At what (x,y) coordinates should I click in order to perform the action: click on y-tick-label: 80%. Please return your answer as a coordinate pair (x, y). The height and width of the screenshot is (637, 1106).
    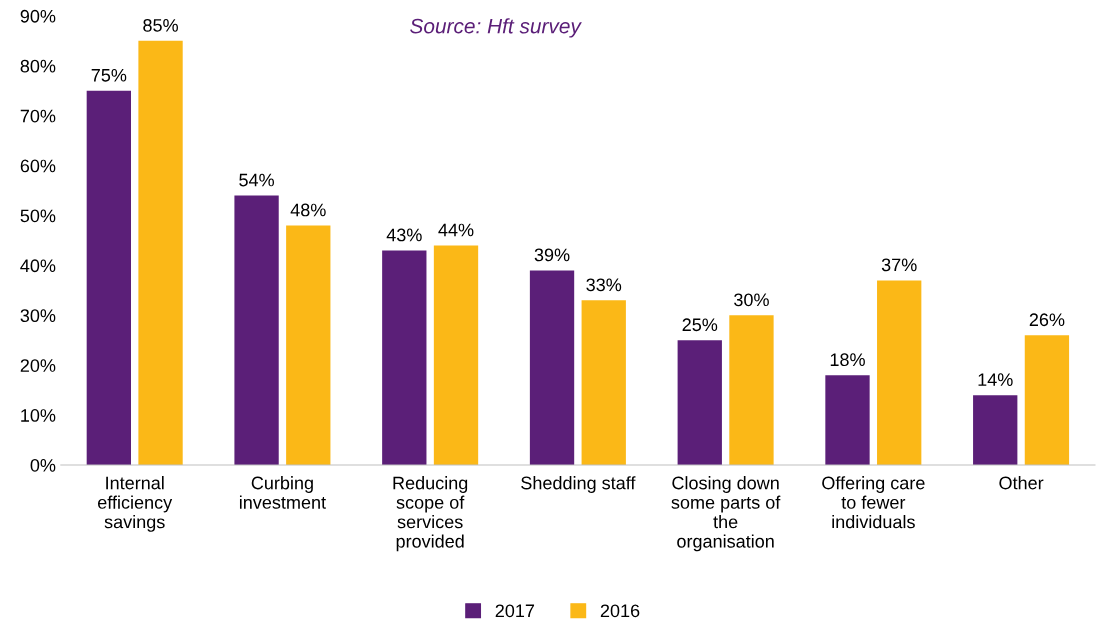
    Looking at the image, I should click on (38, 66).